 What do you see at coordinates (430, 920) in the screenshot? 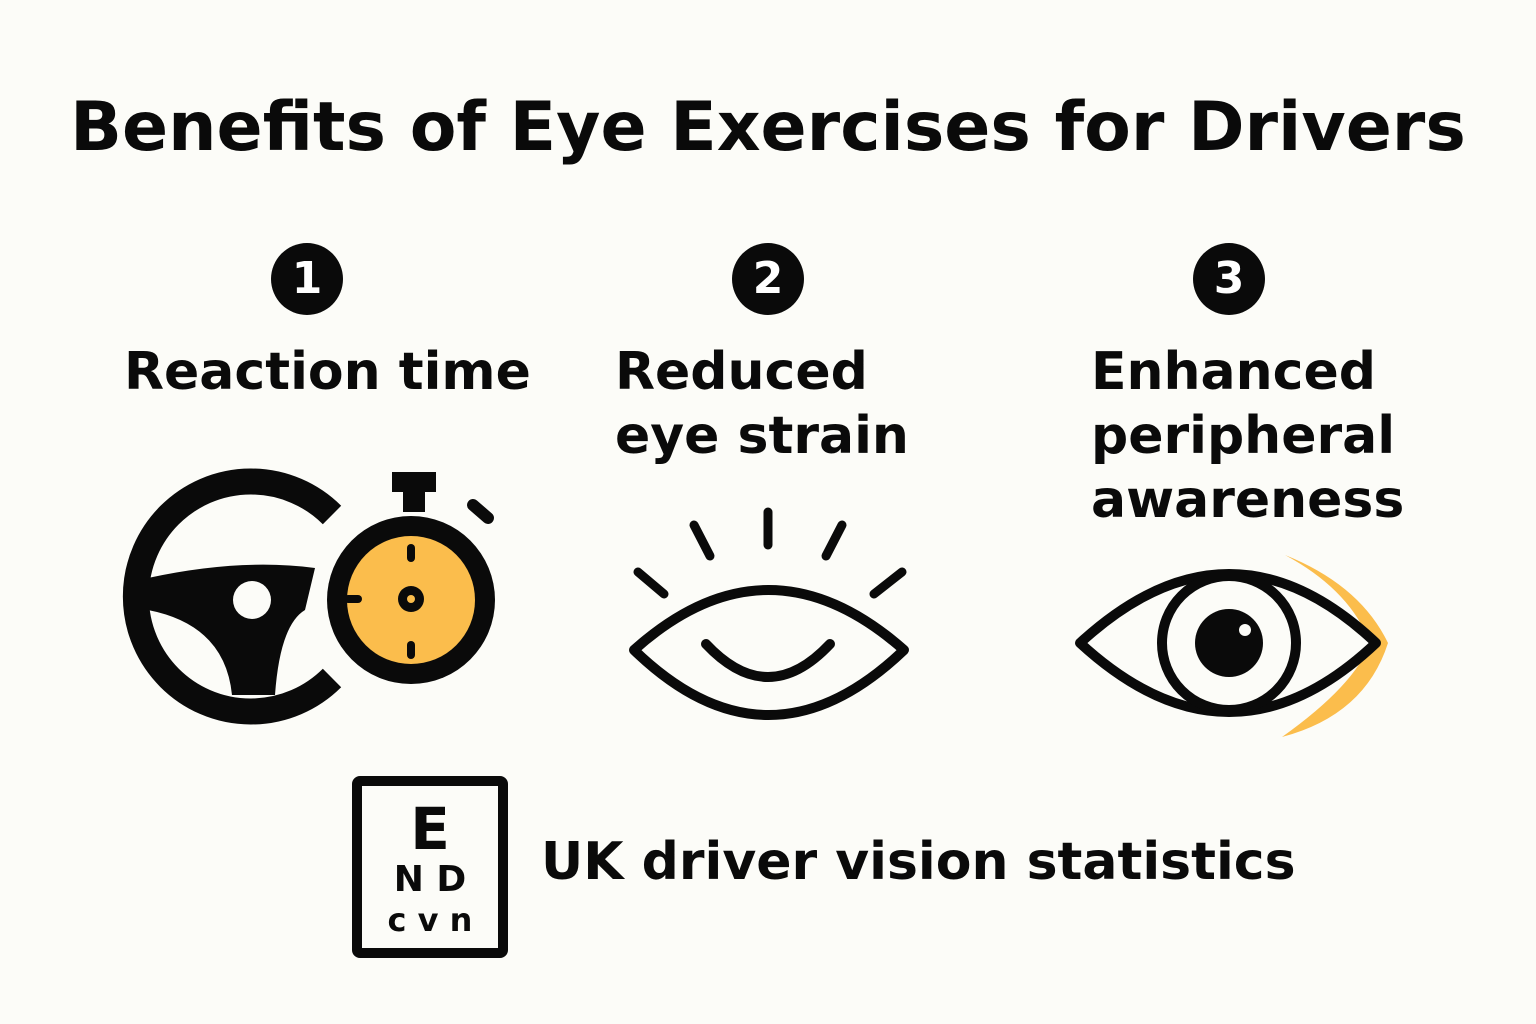
I see `svg-text: c v n` at bounding box center [430, 920].